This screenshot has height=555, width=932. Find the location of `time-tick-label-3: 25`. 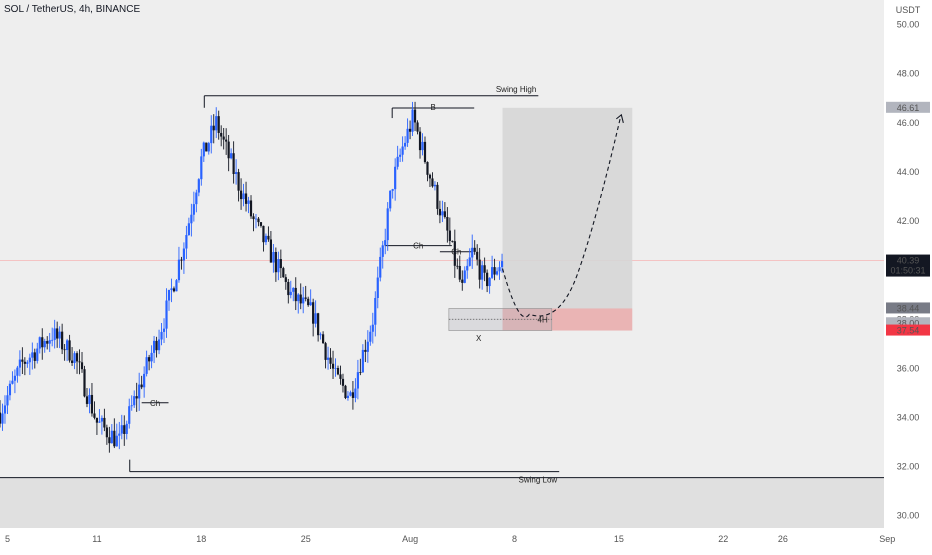

time-tick-label-3: 25 is located at coordinates (306, 539).